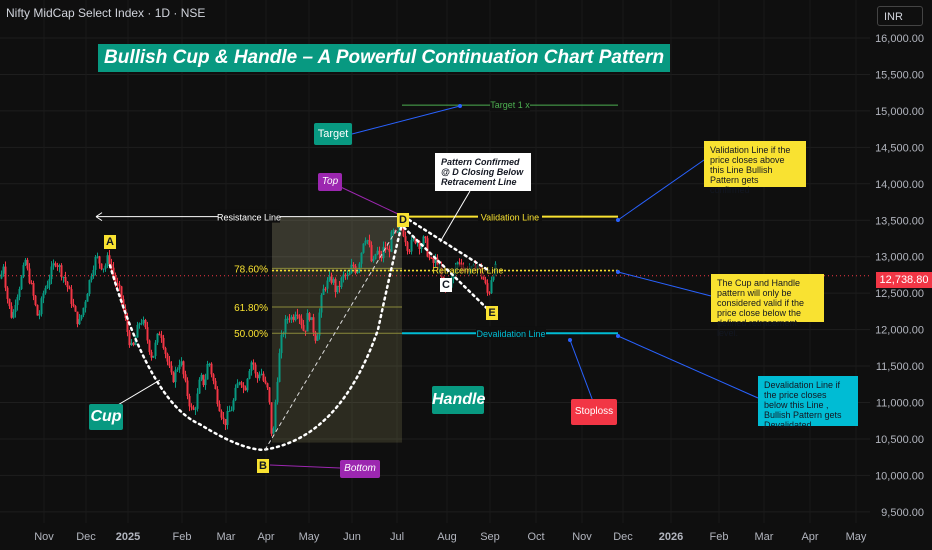 This screenshot has height=550, width=932. What do you see at coordinates (899, 221) in the screenshot?
I see `y-tick-label: 13,500.00` at bounding box center [899, 221].